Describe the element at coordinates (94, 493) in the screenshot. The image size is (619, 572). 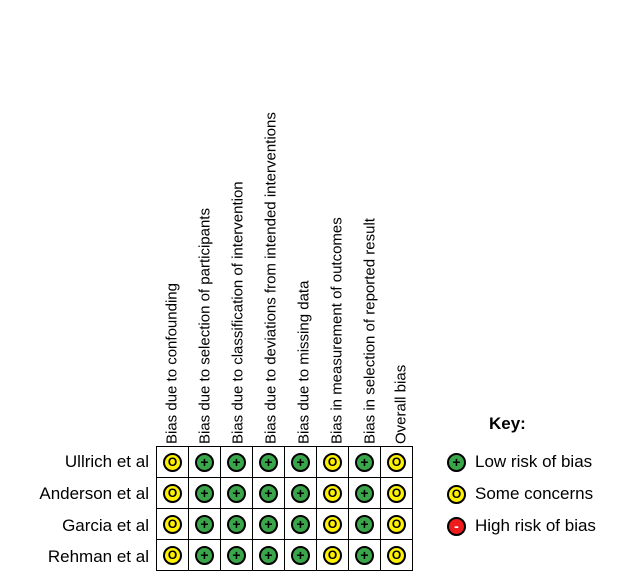
I see `study-label-anderson: Anderson et al` at that location.